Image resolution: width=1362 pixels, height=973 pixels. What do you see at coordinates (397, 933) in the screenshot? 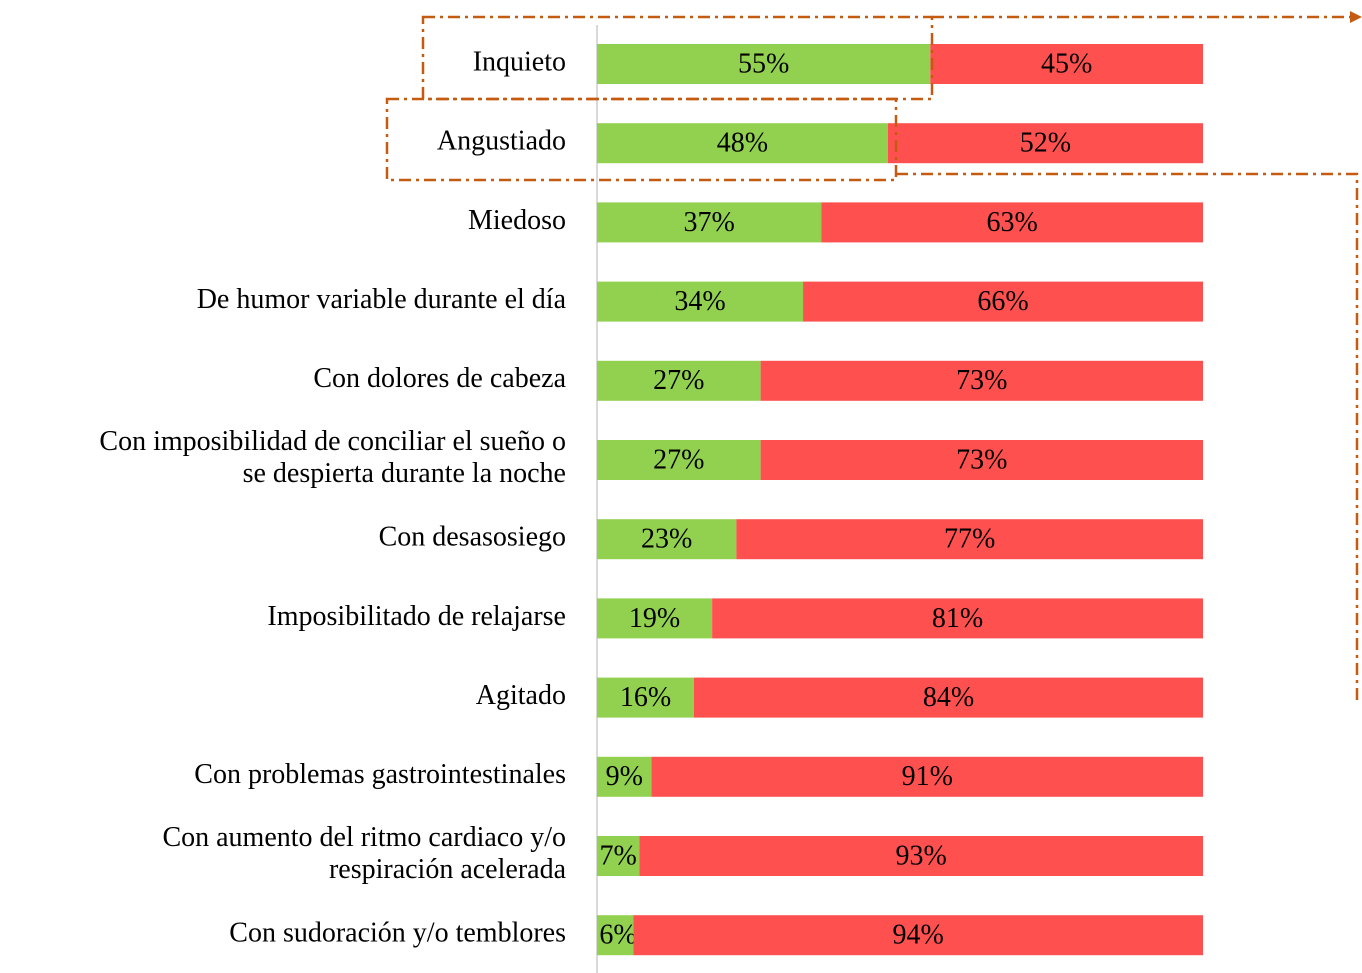
I see `y-tick-label: Con sudoración y/o temblores` at bounding box center [397, 933].